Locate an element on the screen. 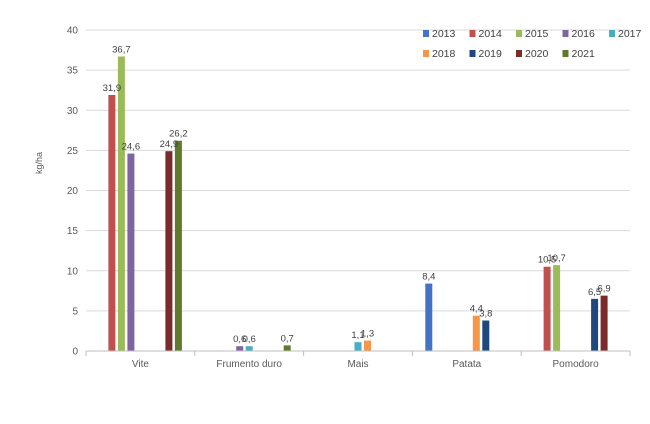 The width and height of the screenshot is (650, 424). data-label: 0,7 is located at coordinates (287, 338).